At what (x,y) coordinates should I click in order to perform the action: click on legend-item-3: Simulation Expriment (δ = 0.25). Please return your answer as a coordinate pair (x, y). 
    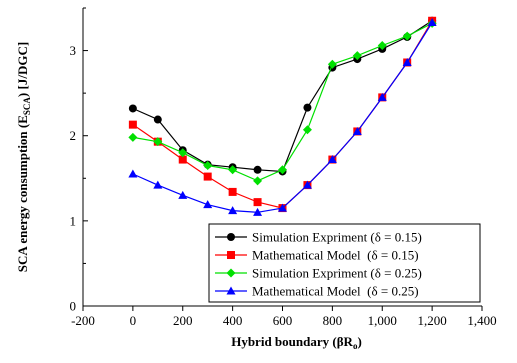
    Looking at the image, I should click on (318, 273).